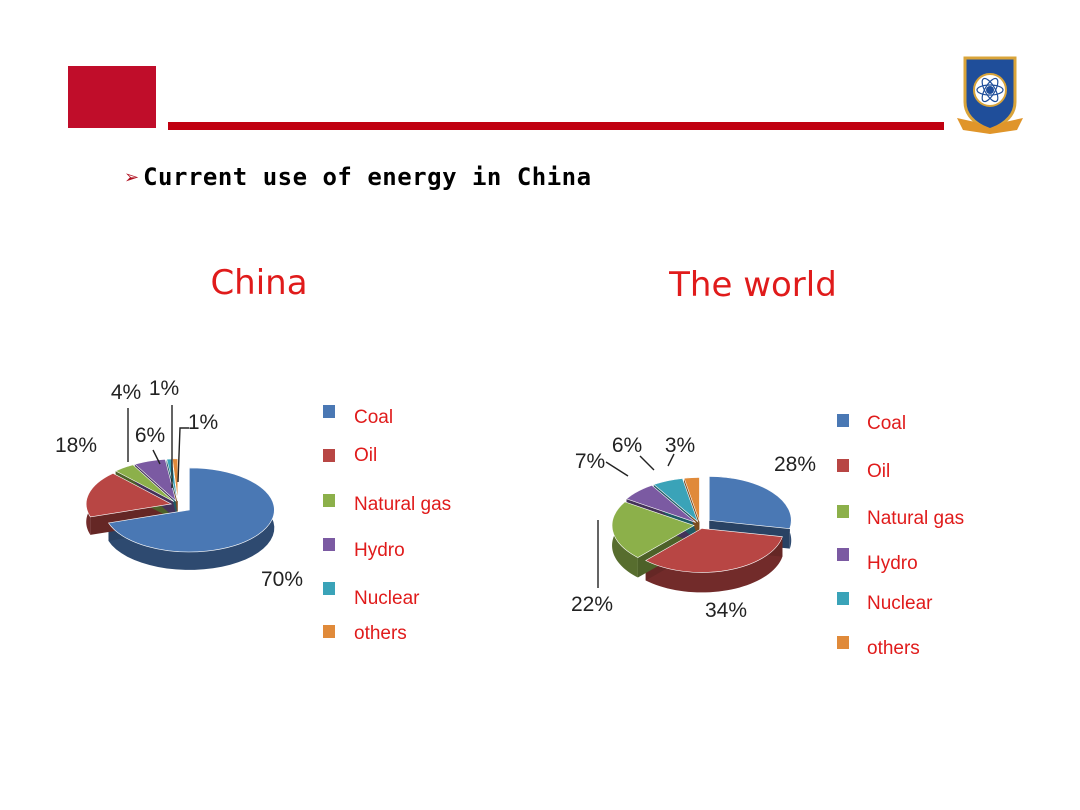 The width and height of the screenshot is (1080, 810). I want to click on pie-slice-others, so click(691, 499).